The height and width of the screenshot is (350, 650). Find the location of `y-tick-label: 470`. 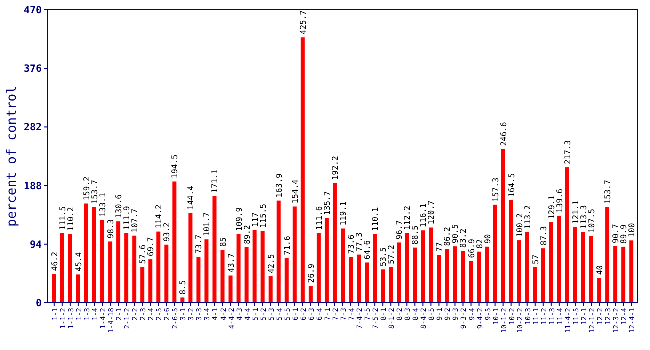

y-tick-label: 470 is located at coordinates (33, 11).